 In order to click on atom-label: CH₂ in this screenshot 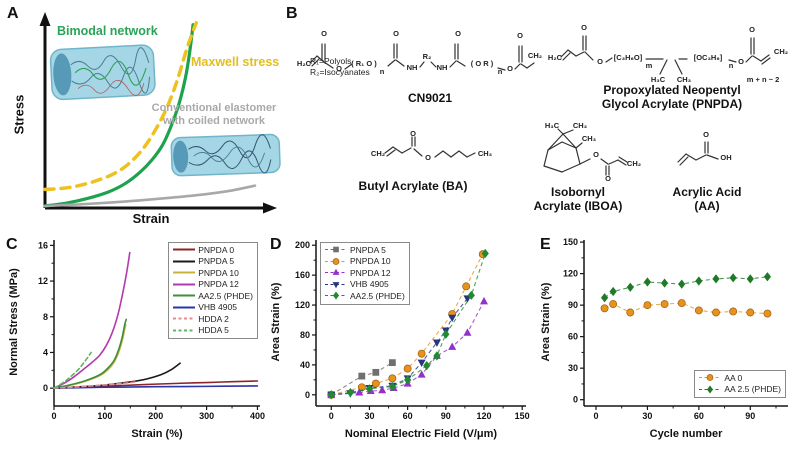, I will do `click(781, 51)`.